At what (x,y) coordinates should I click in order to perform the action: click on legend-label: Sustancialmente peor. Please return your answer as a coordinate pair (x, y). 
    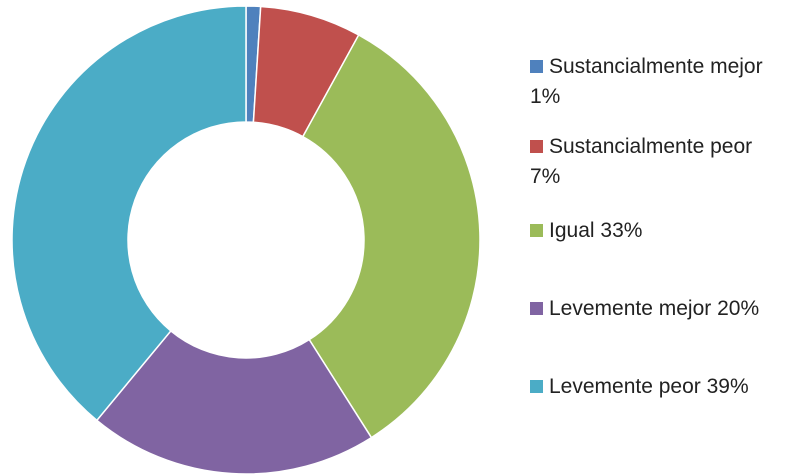
    Looking at the image, I should click on (651, 146).